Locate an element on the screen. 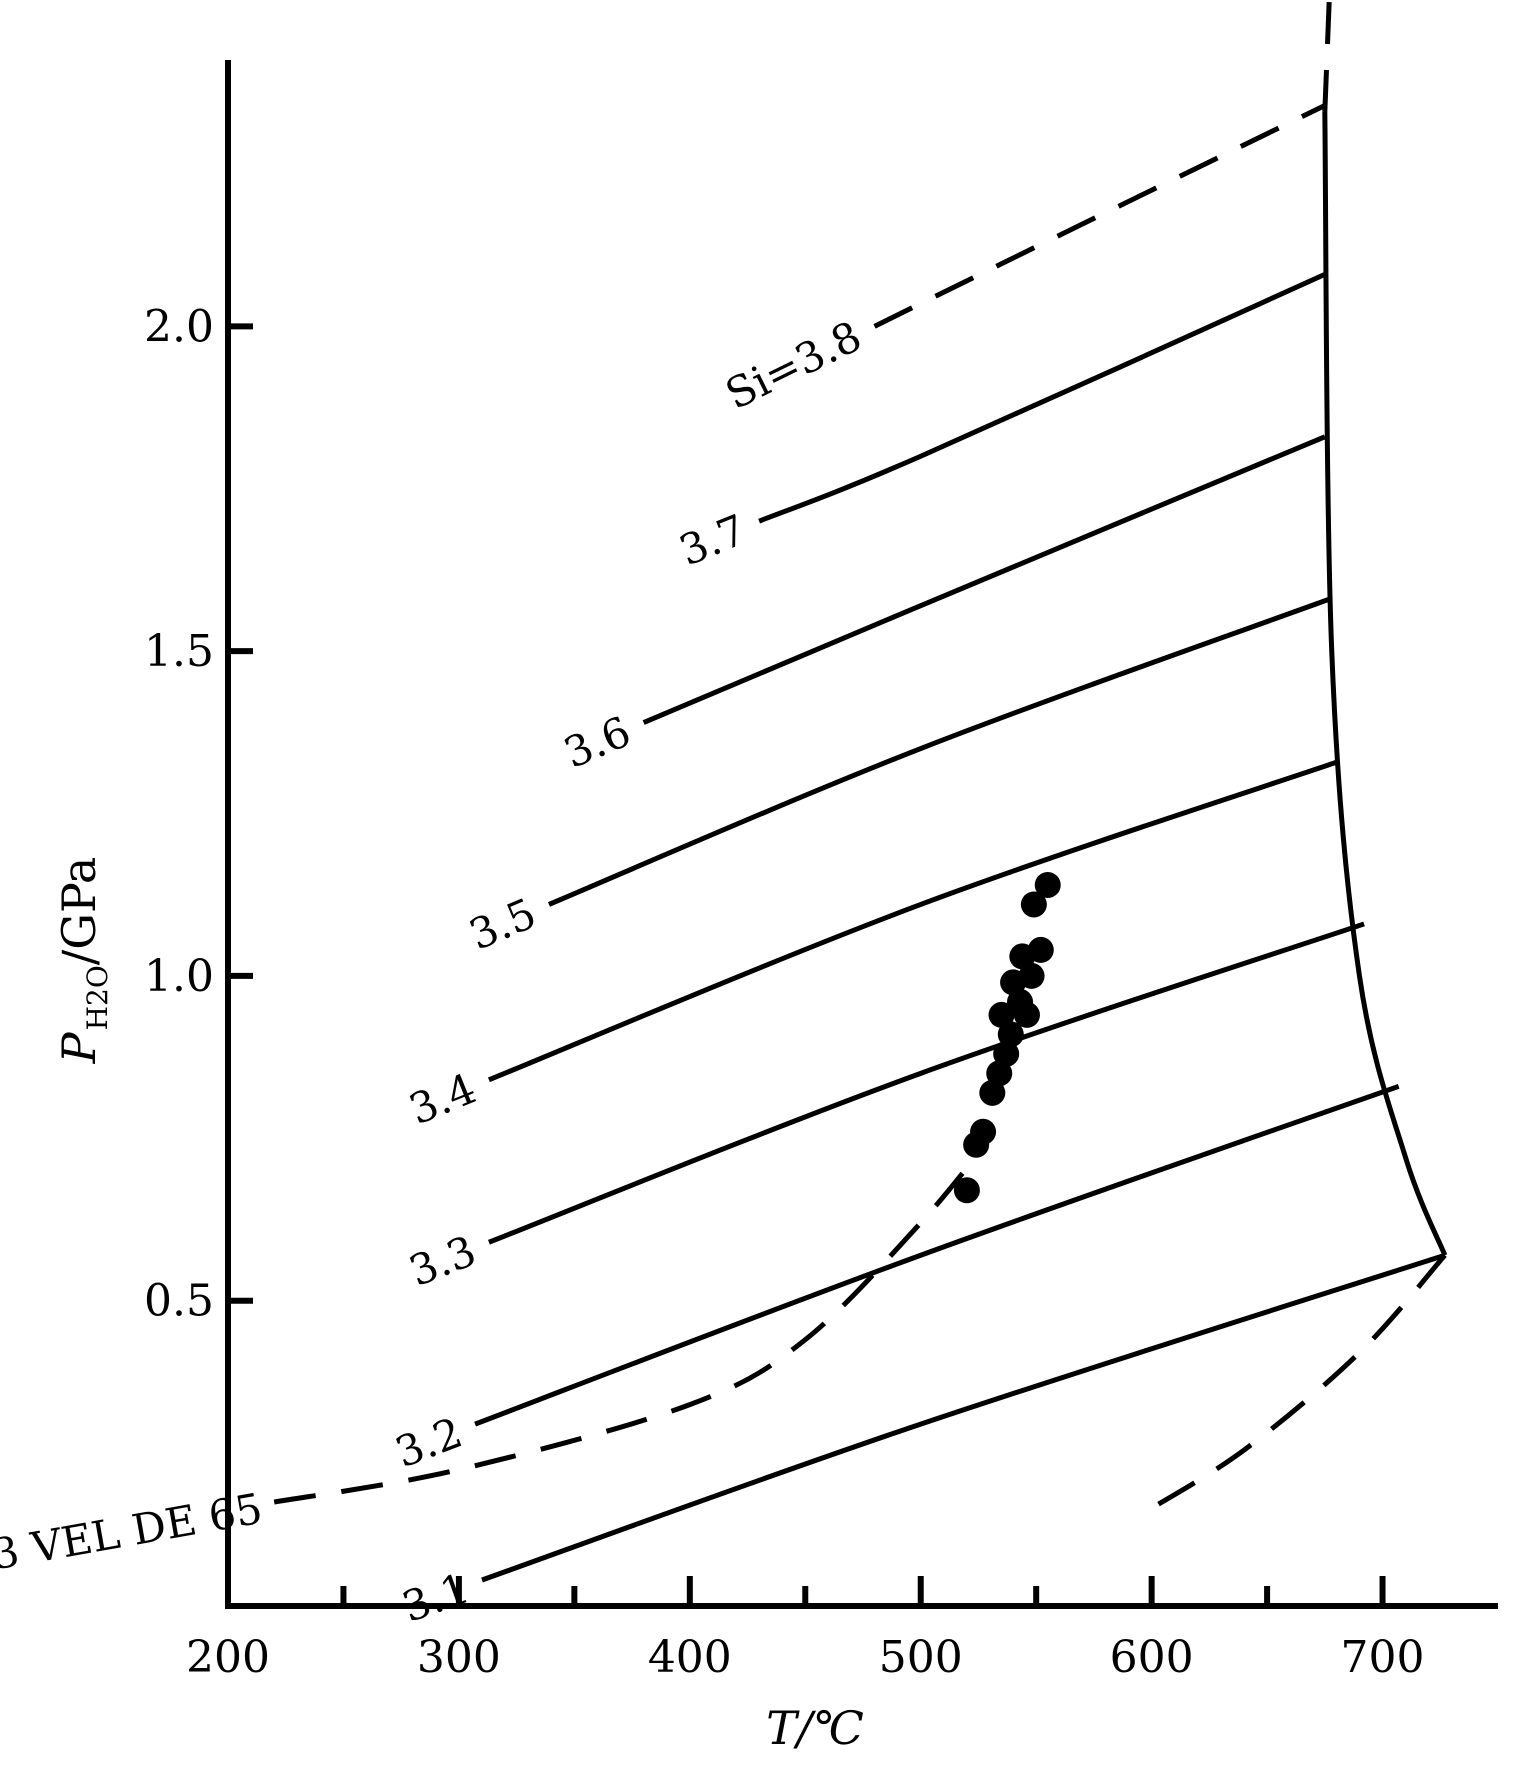 The height and width of the screenshot is (1772, 1535). isopleth-3.3-VEL-DE-65 is located at coordinates (632, 1320).